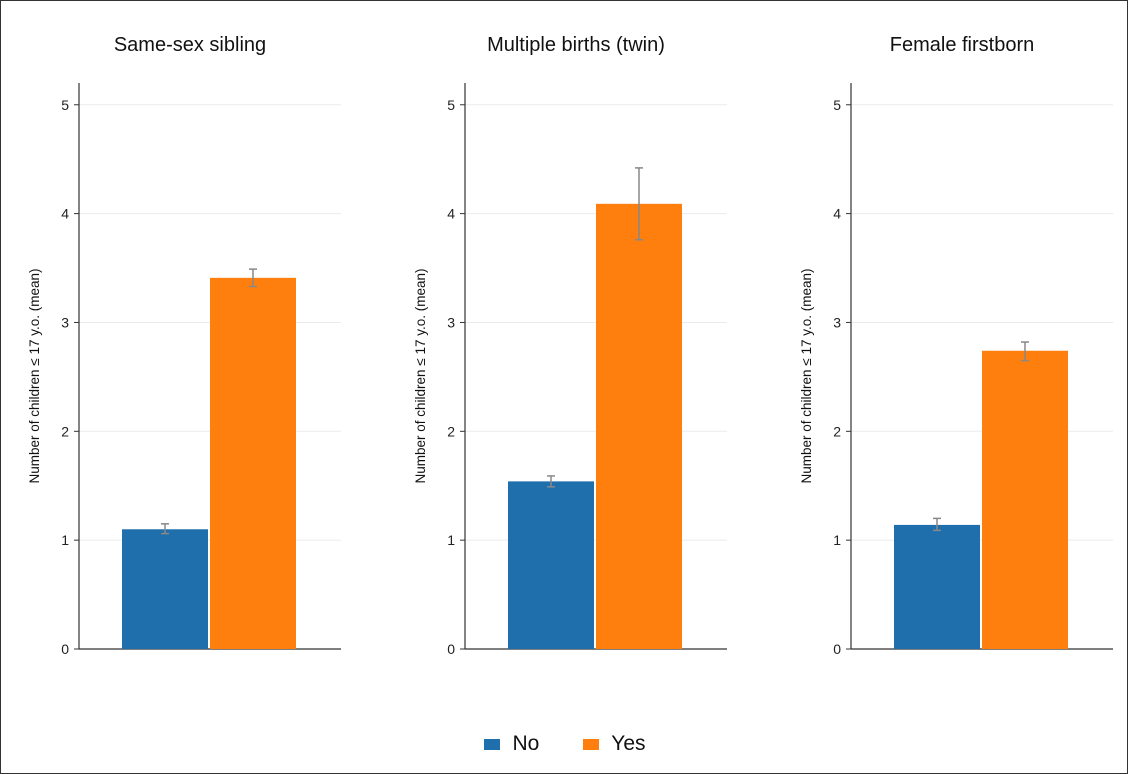  Describe the element at coordinates (591, 744) in the screenshot. I see `legend-swatch-yes` at that location.